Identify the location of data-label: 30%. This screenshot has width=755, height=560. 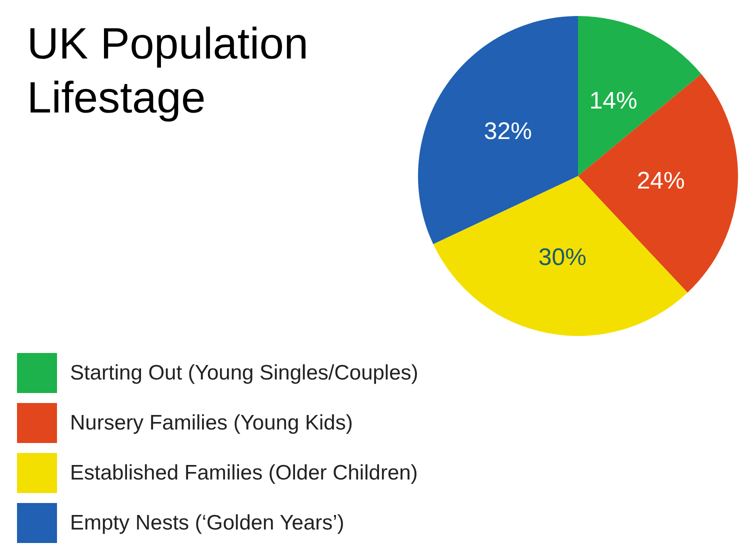
(562, 258).